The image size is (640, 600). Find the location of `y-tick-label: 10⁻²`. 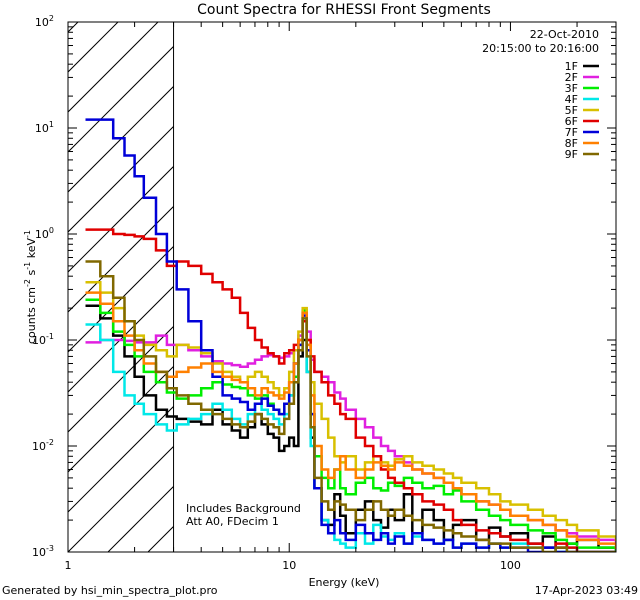

y-tick-label: 10⁻² is located at coordinates (43, 445).